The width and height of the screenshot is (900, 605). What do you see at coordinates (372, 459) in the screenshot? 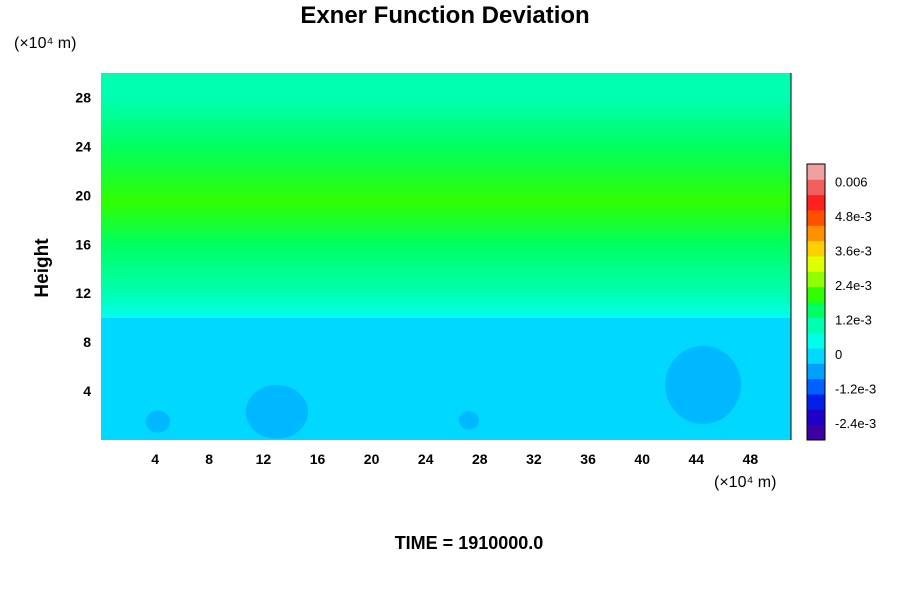
I see `x-tick-label: 20` at bounding box center [372, 459].